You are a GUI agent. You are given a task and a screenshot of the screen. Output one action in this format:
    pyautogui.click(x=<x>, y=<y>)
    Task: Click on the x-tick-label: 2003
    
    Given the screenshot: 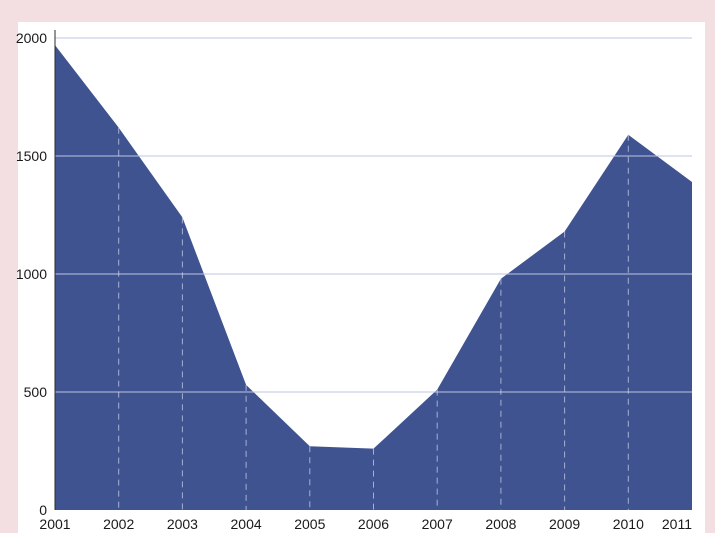 What is the action you would take?
    pyautogui.click(x=182, y=524)
    